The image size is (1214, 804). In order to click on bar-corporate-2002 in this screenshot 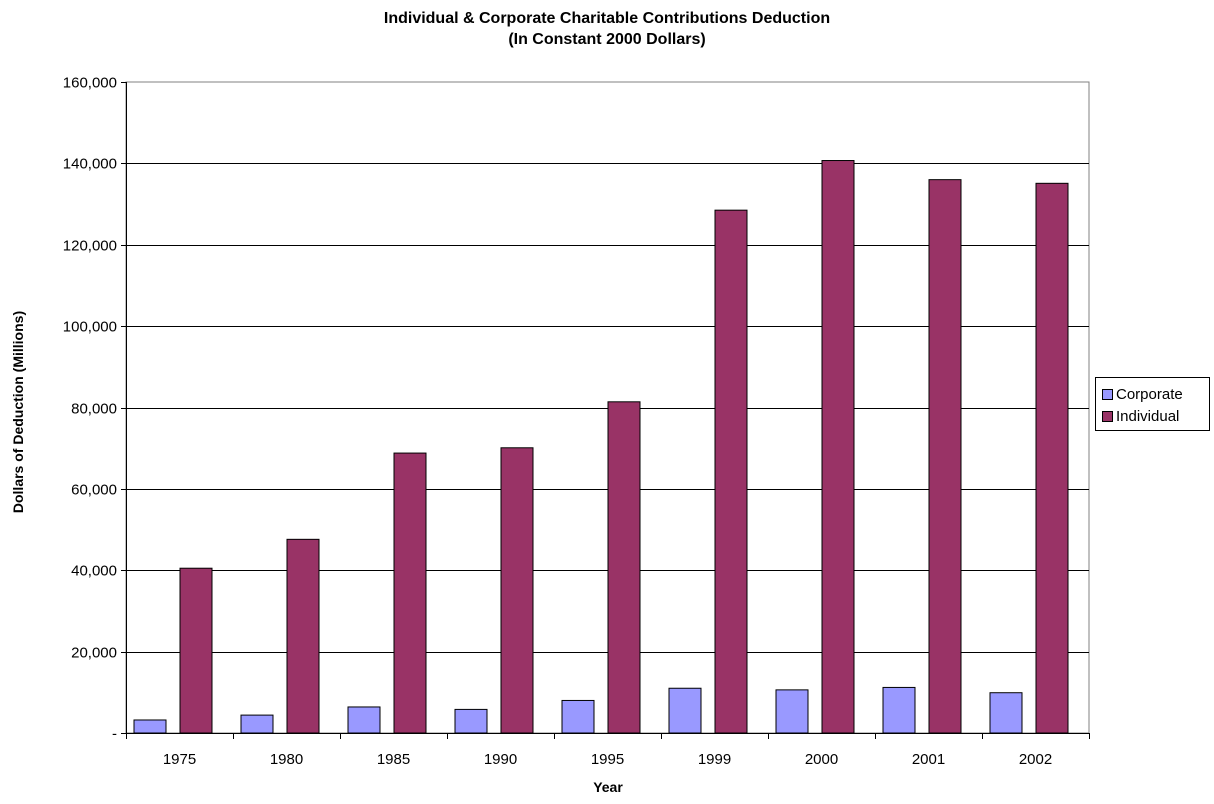, I will do `click(1006, 713)`.